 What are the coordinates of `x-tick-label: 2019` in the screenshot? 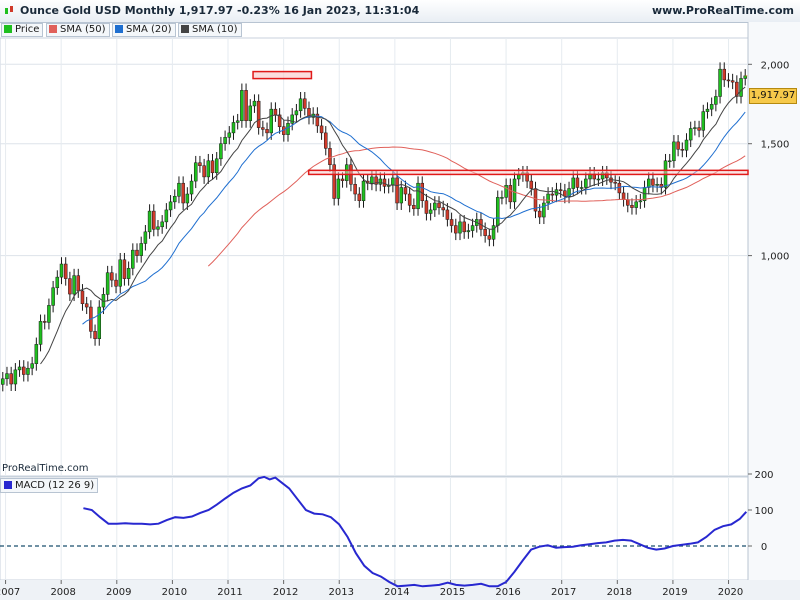 It's located at (674, 592).